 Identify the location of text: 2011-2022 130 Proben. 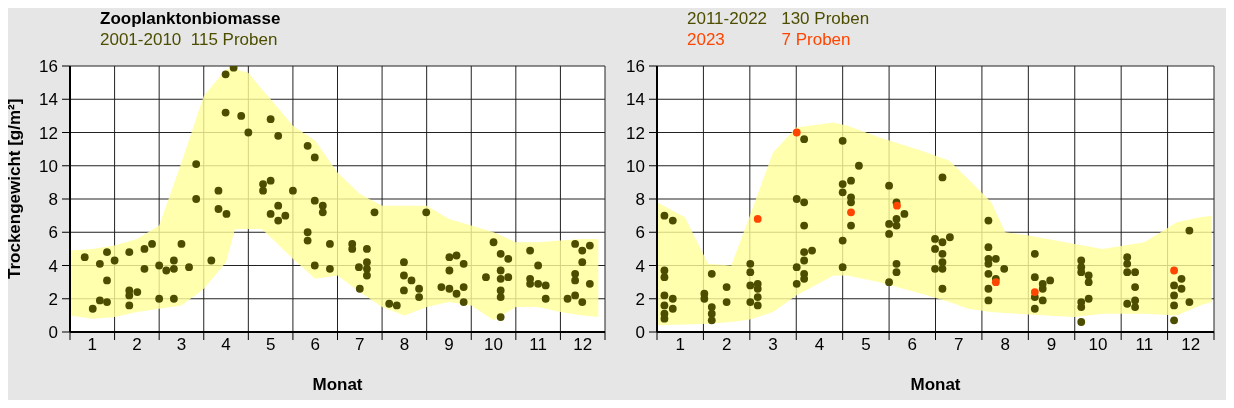
(778, 18).